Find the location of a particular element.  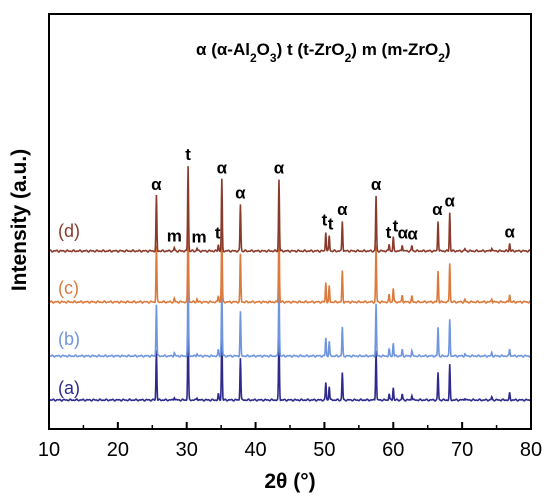

x-tick-label: 10 is located at coordinates (49, 450).